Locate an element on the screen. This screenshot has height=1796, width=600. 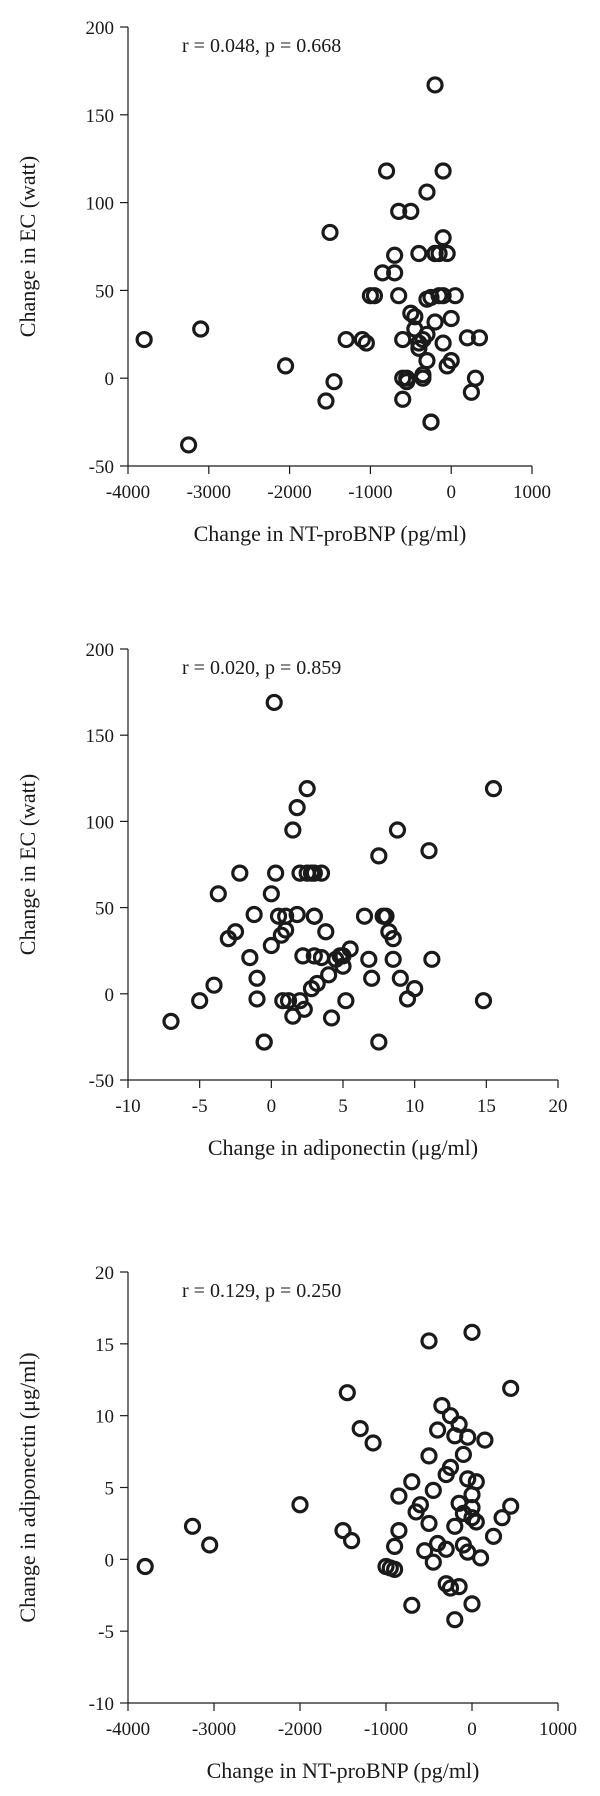
x-tick-label: -10 is located at coordinates (127, 1106).